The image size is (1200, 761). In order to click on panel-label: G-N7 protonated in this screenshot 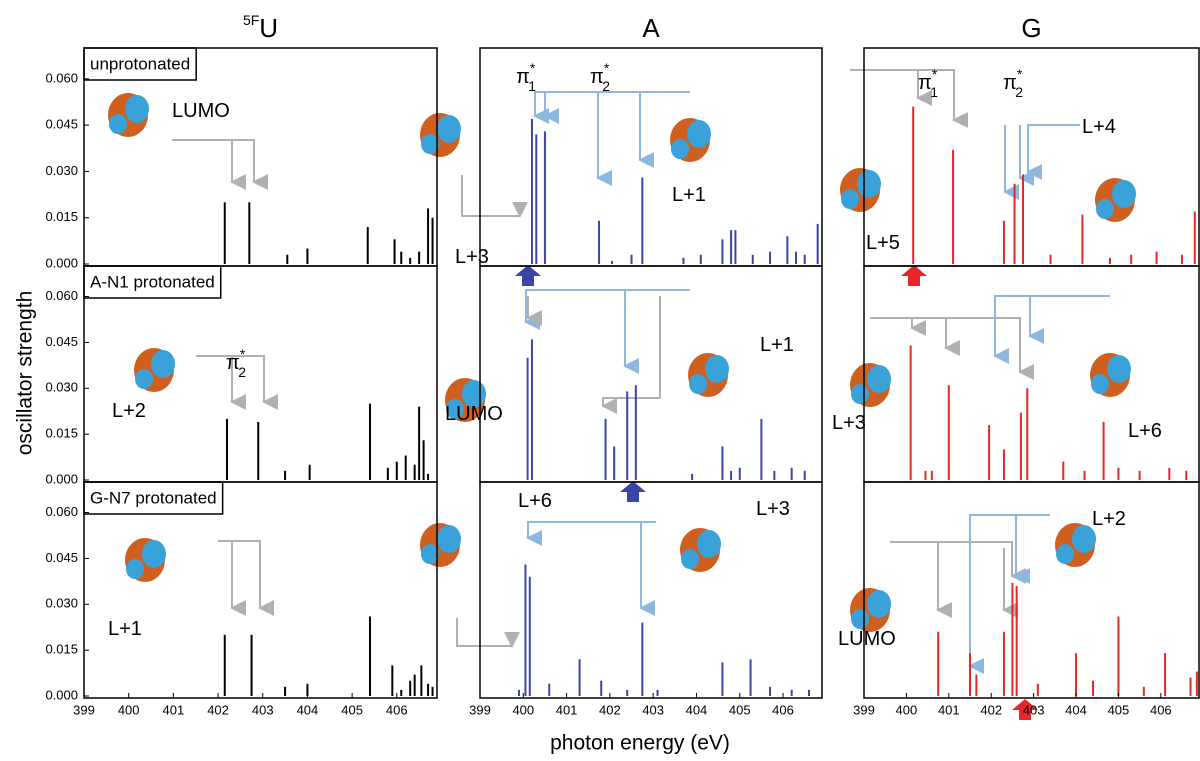, I will do `click(153, 497)`.